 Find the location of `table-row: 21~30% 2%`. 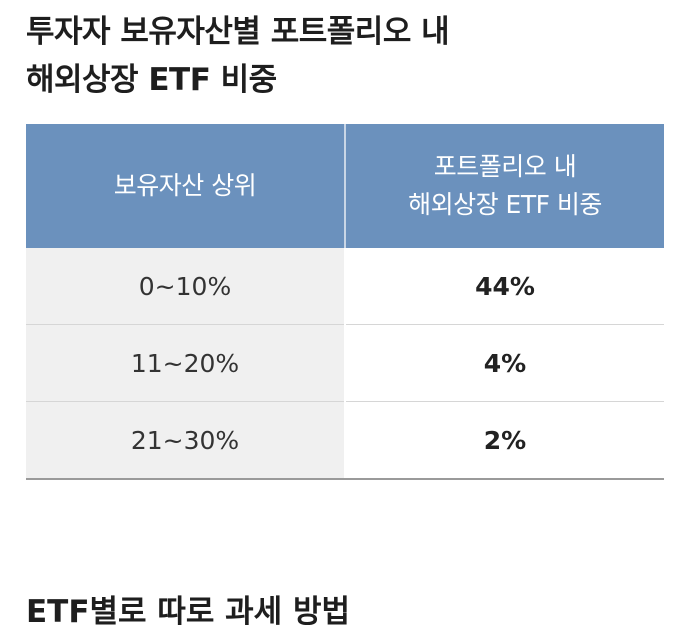

table-row: 21~30% 2% is located at coordinates (345, 440).